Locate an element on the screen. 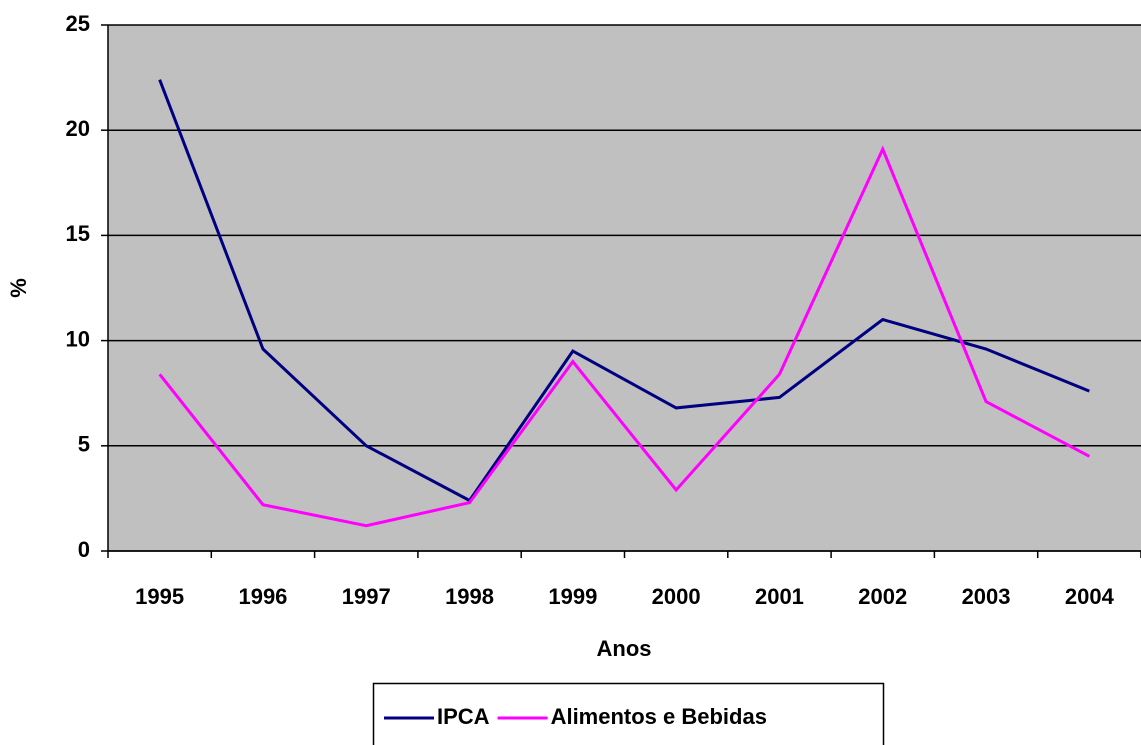 The width and height of the screenshot is (1141, 745). y-tick-label: 5 is located at coordinates (84, 444).